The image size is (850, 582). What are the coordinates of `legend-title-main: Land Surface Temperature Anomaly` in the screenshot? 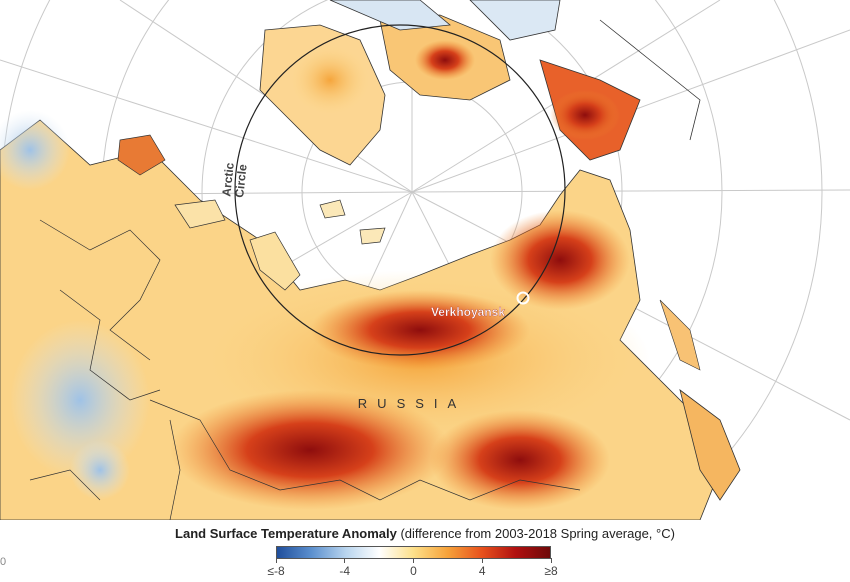 It's located at (286, 533).